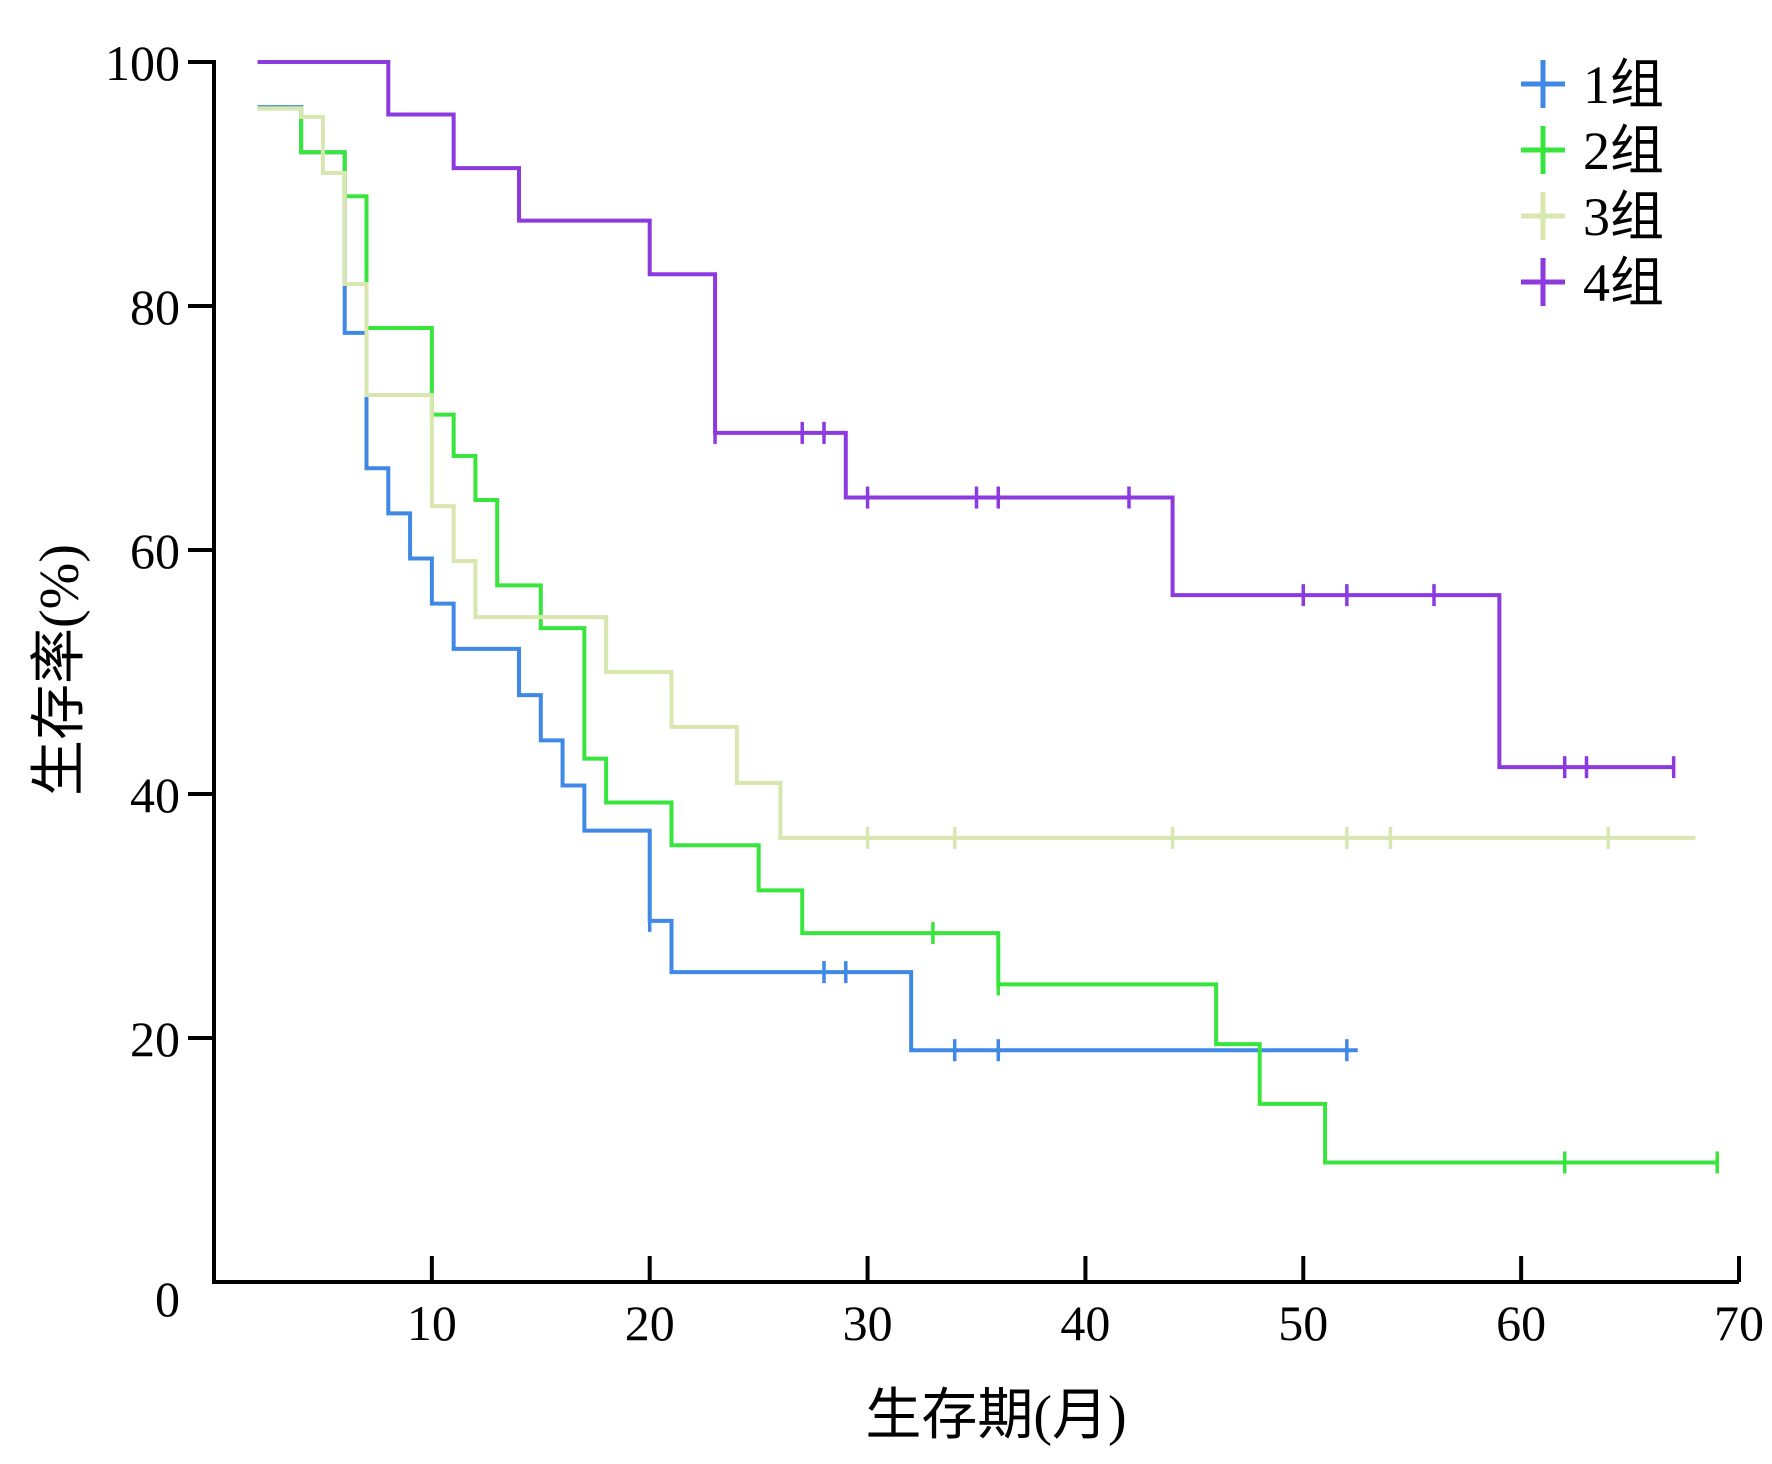  Describe the element at coordinates (432, 1323) in the screenshot. I see `x-tick-label: 10` at that location.